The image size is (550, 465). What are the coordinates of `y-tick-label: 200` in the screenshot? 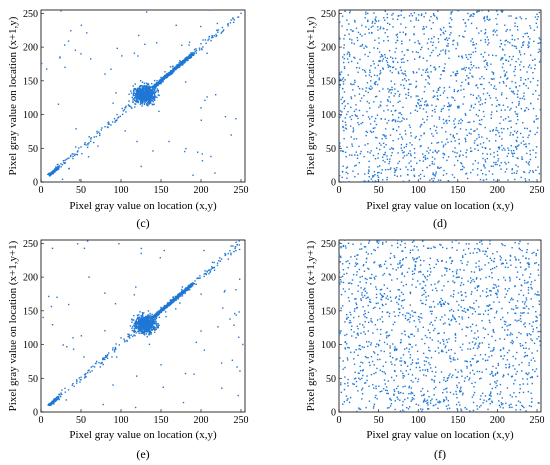 It's located at (30, 278).